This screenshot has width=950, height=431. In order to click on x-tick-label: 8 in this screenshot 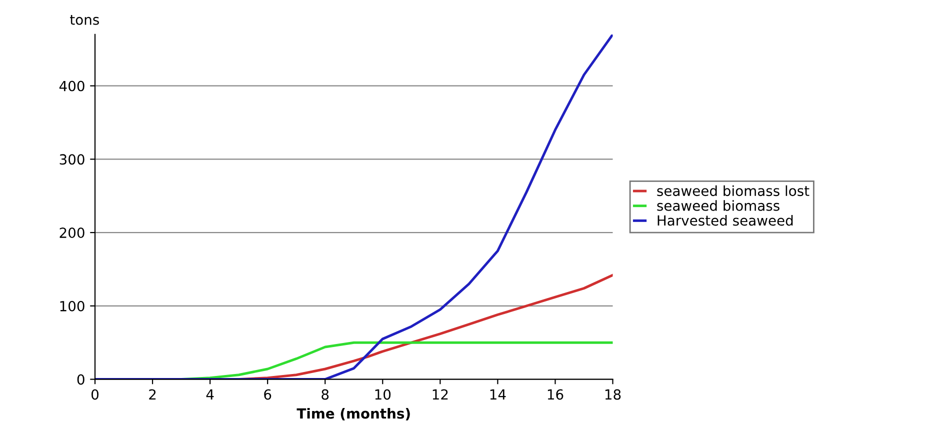, I will do `click(325, 394)`.